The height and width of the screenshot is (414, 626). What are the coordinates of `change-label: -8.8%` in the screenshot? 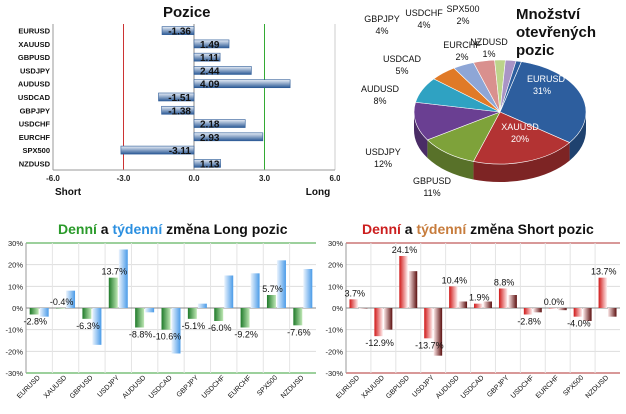 It's located at (141, 335).